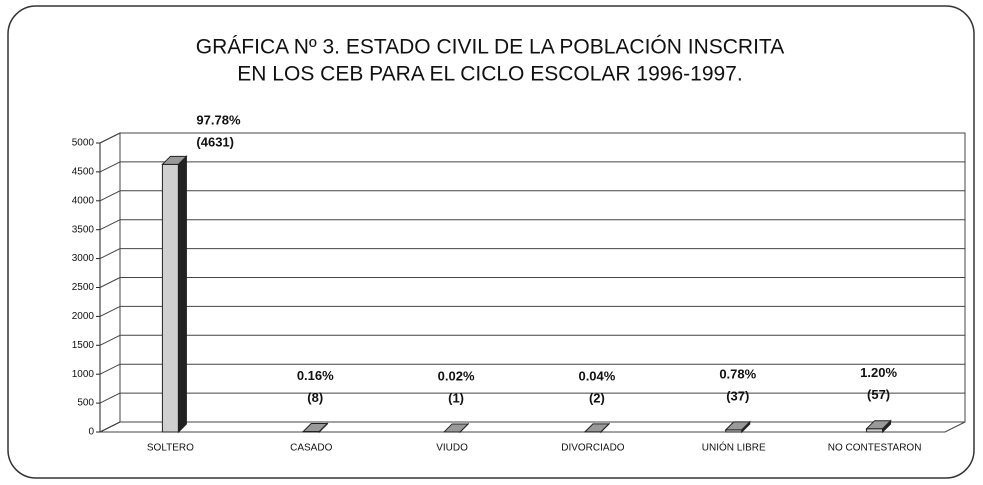  I want to click on x-tick-label: NO CONTESTARON, so click(875, 448).